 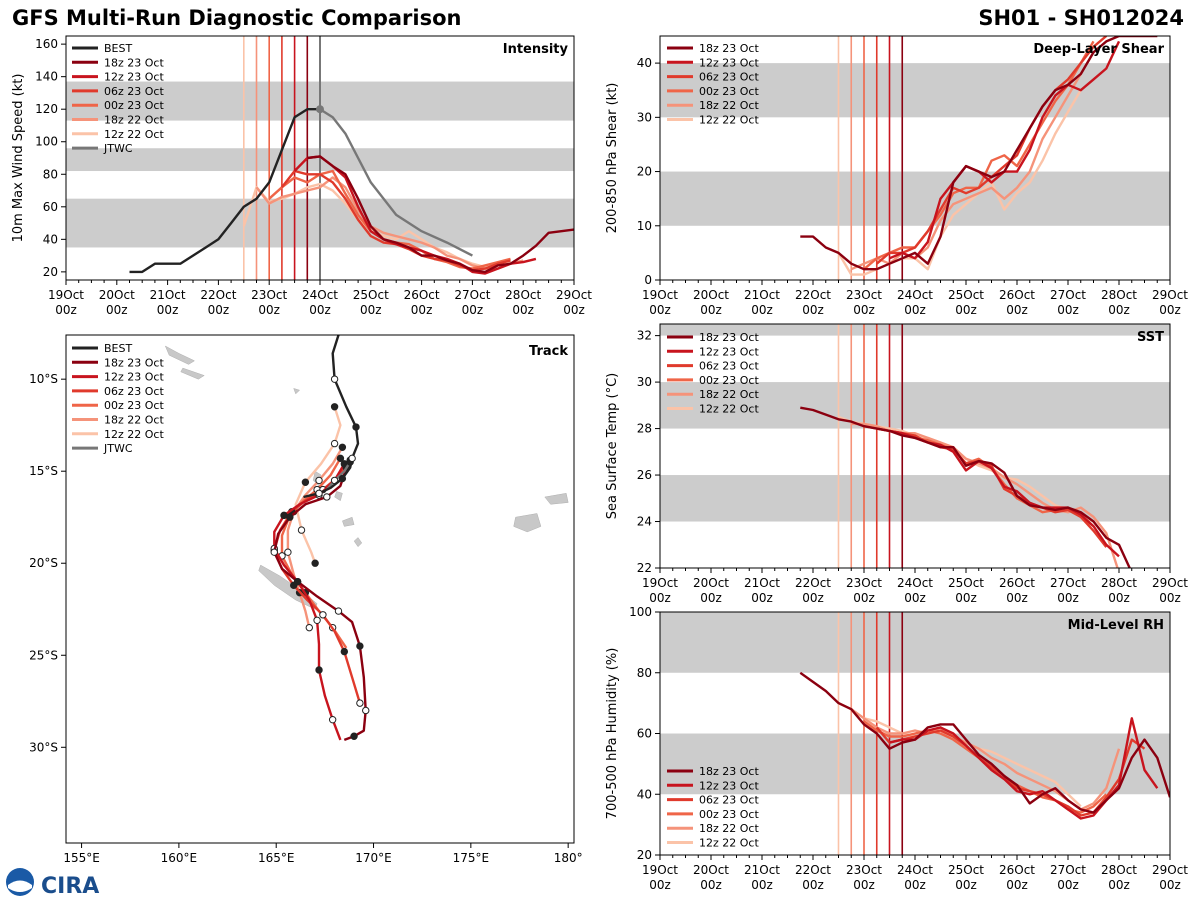 What do you see at coordinates (18, 158) in the screenshot?
I see `y-axis-label: 10m Max Wind Speed (kt)` at bounding box center [18, 158].